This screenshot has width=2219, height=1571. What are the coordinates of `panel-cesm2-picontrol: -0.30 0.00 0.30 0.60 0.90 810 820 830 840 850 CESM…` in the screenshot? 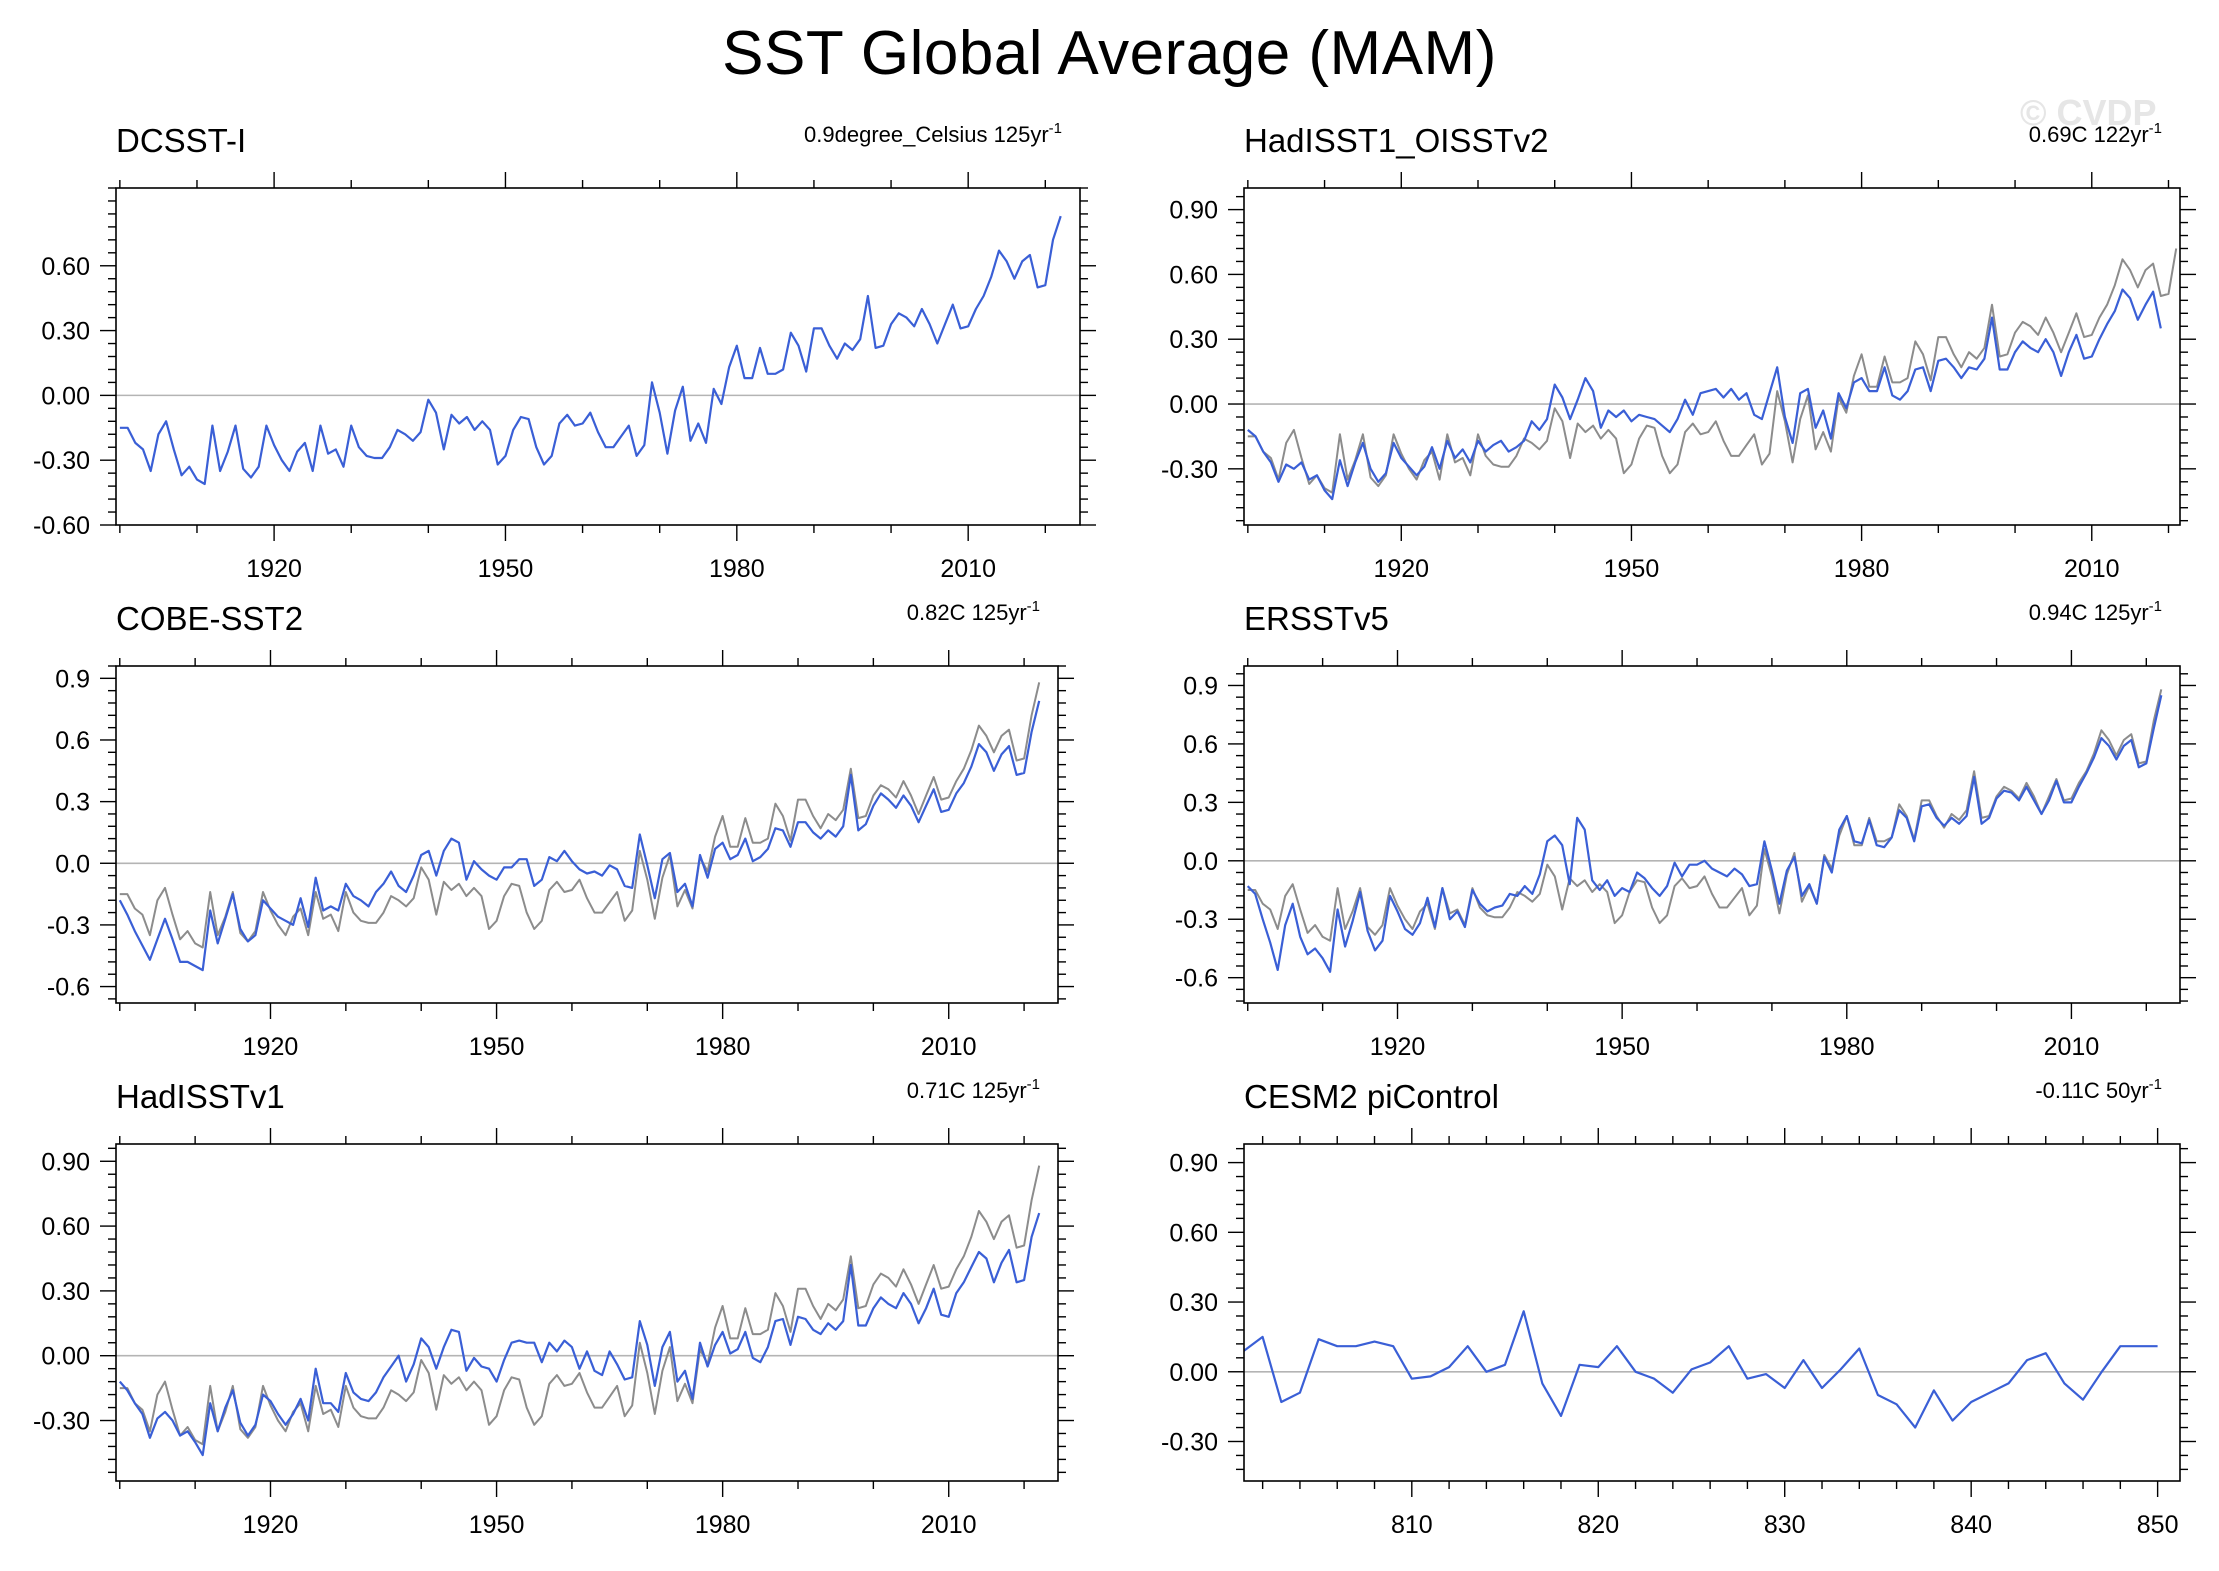 It's located at (1678, 1307).